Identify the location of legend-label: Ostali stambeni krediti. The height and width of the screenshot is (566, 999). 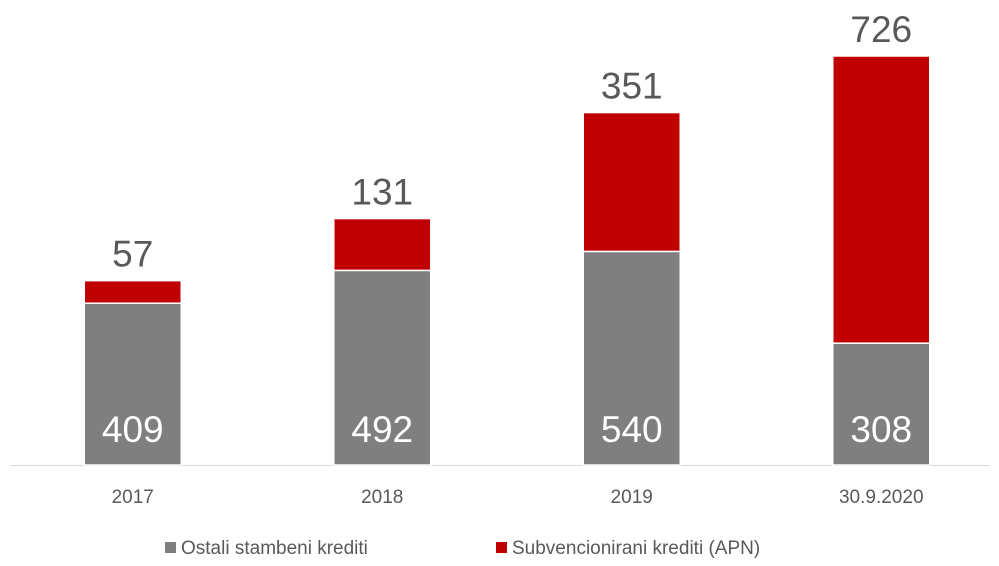
(274, 548).